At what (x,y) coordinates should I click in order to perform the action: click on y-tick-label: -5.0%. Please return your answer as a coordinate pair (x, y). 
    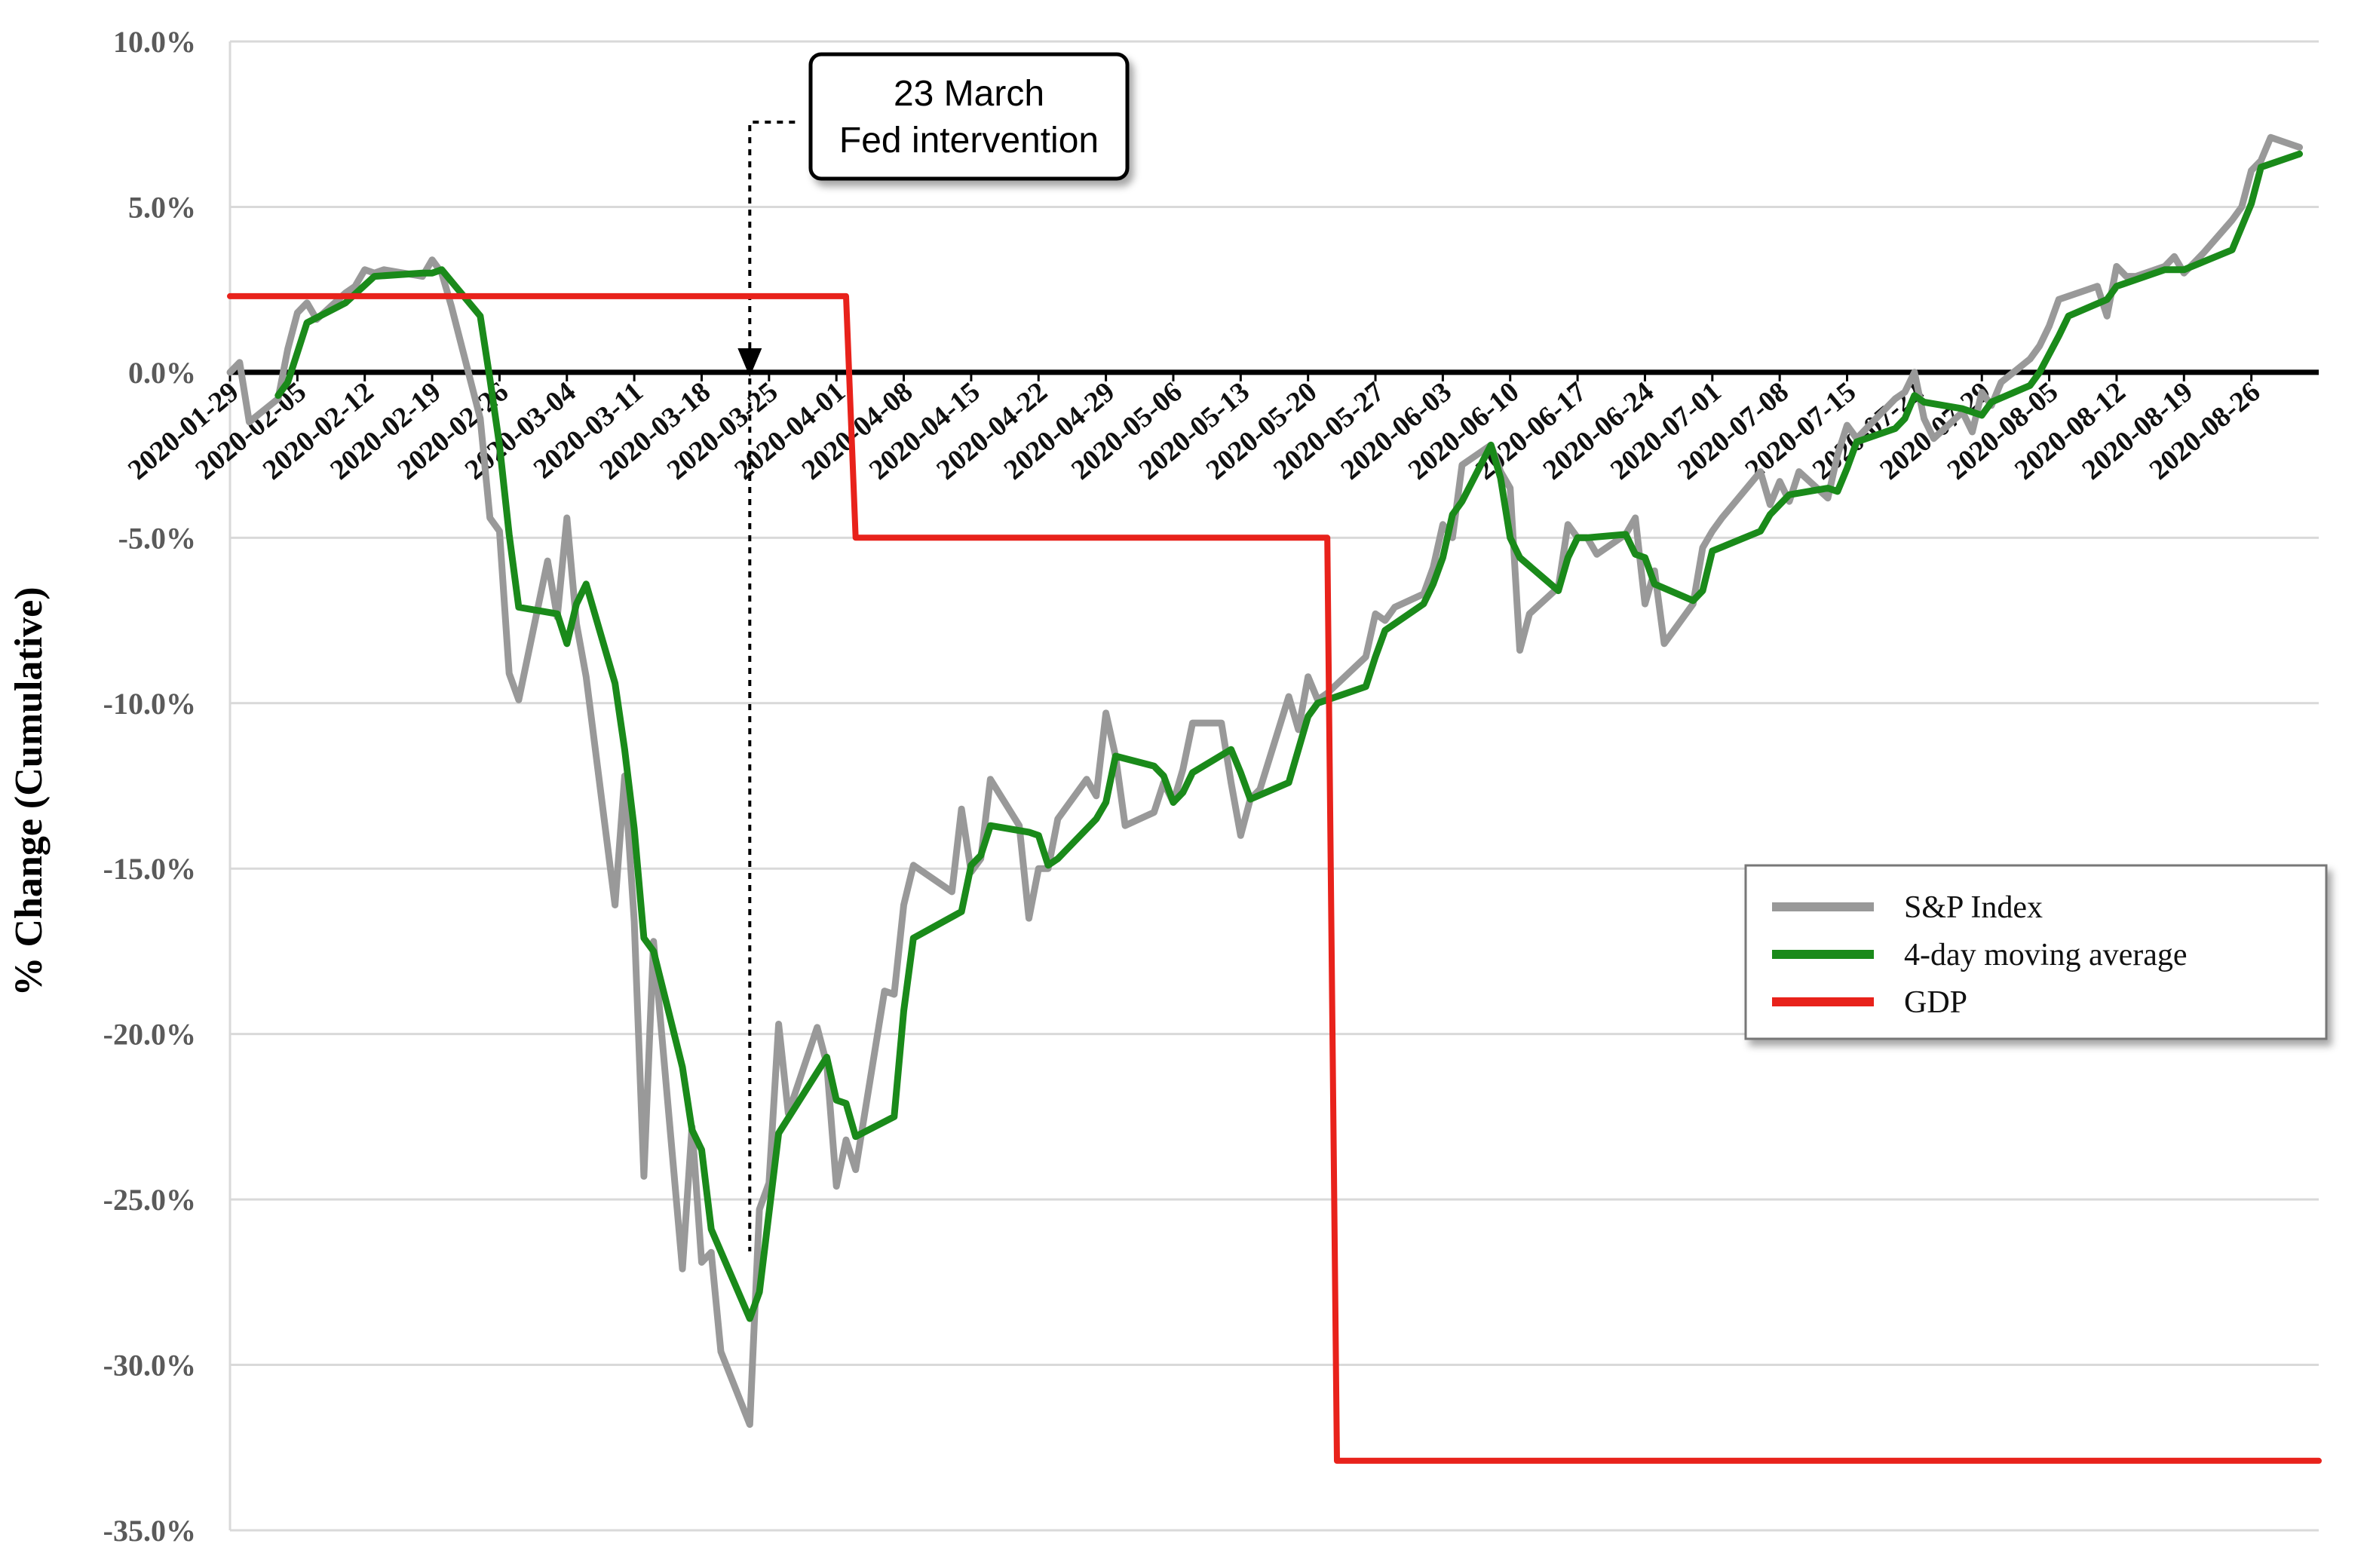
    Looking at the image, I should click on (157, 538).